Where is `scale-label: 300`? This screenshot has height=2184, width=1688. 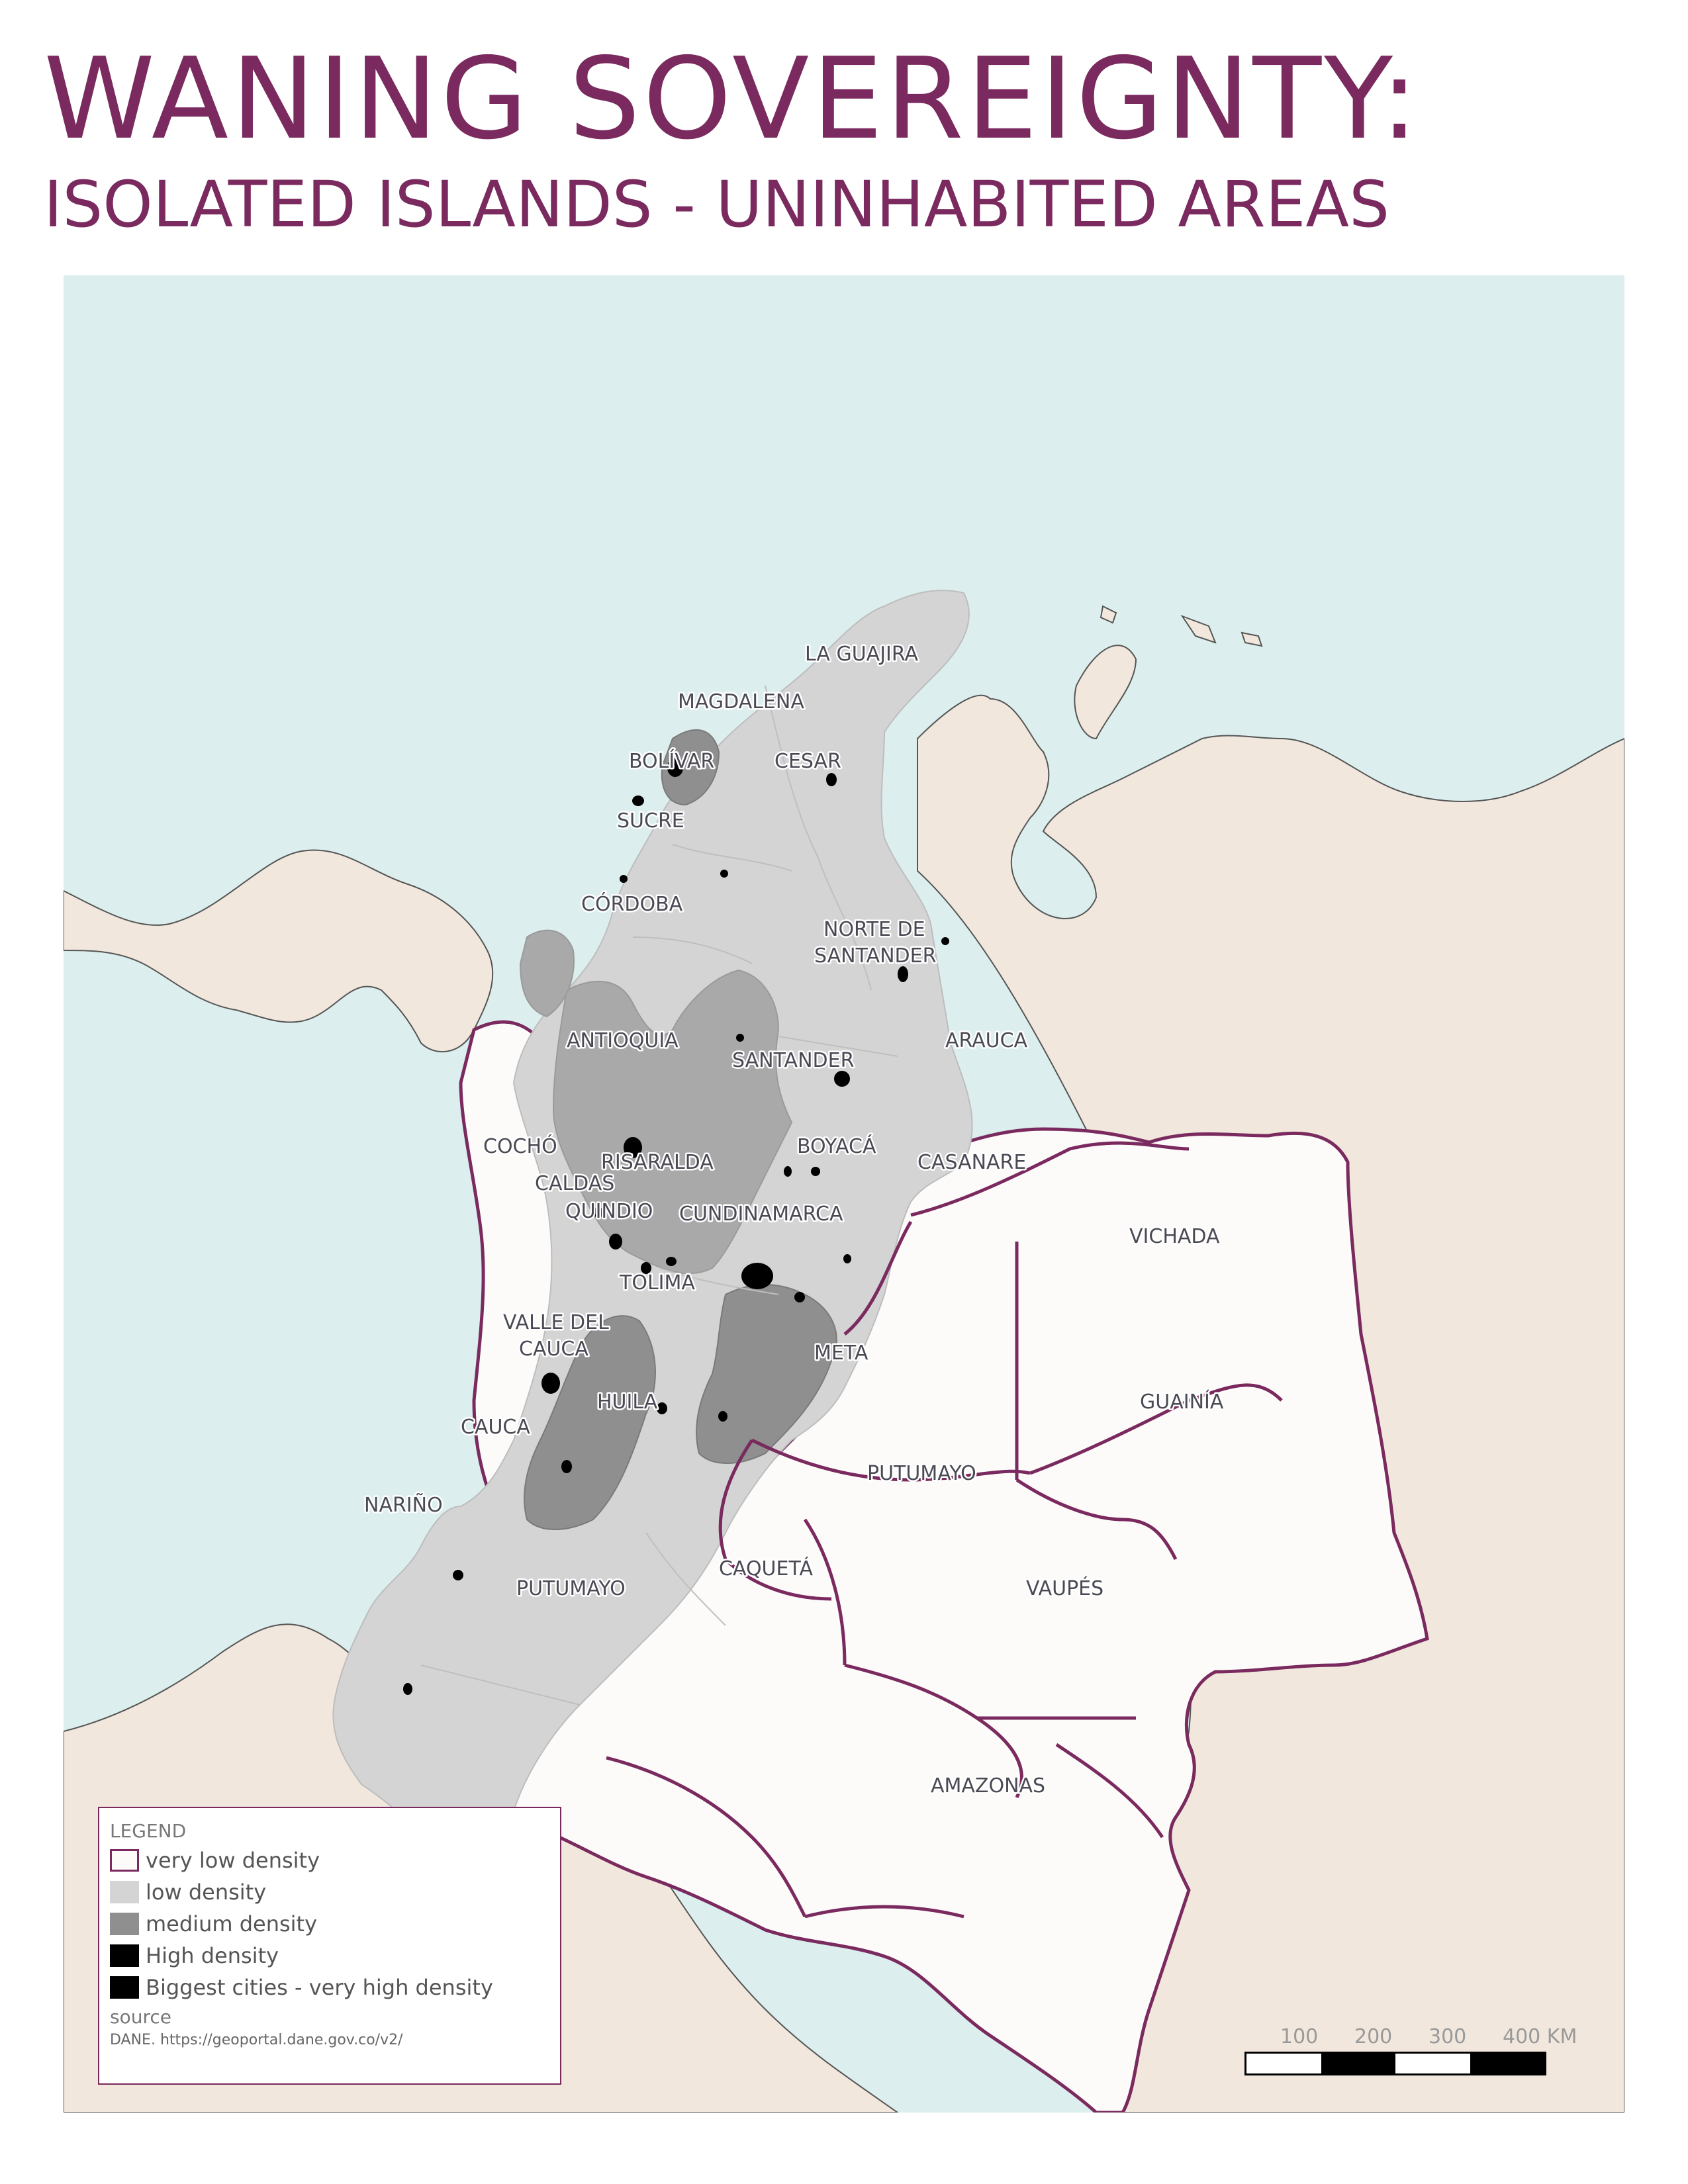 scale-label: 300 is located at coordinates (1448, 2036).